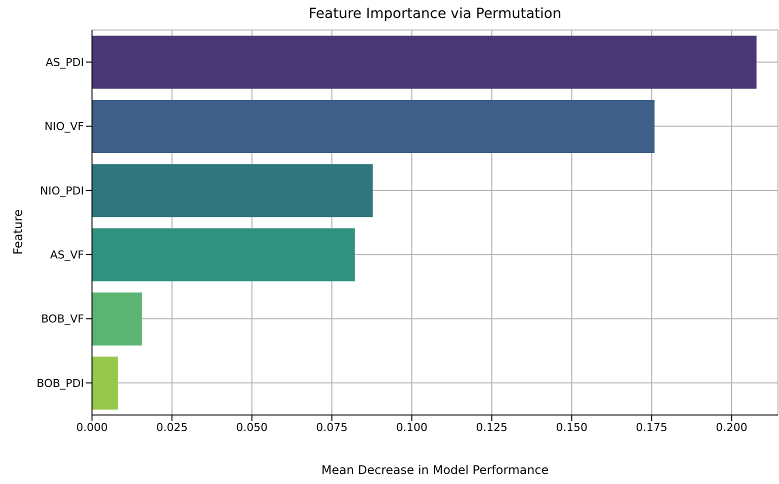 This screenshot has width=779, height=484. I want to click on chart-title: Feature Importance via Permutation, so click(435, 14).